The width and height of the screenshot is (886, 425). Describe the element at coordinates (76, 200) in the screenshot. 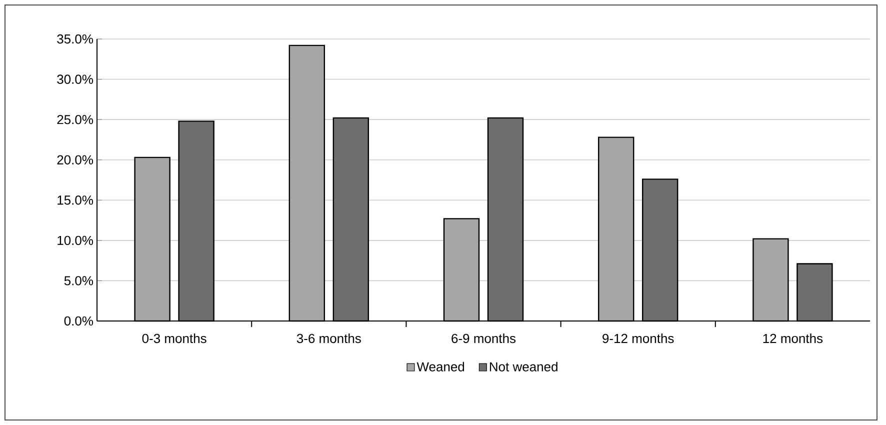

I see `y-tick-label: 15.0%` at that location.